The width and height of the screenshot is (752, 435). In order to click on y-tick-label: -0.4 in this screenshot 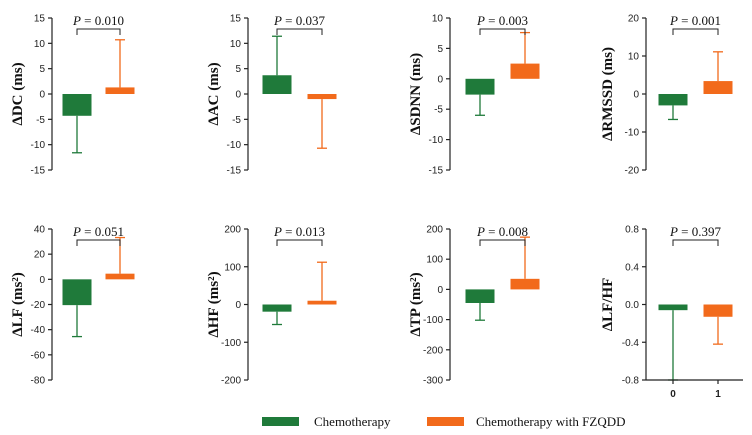, I will do `click(631, 343)`.